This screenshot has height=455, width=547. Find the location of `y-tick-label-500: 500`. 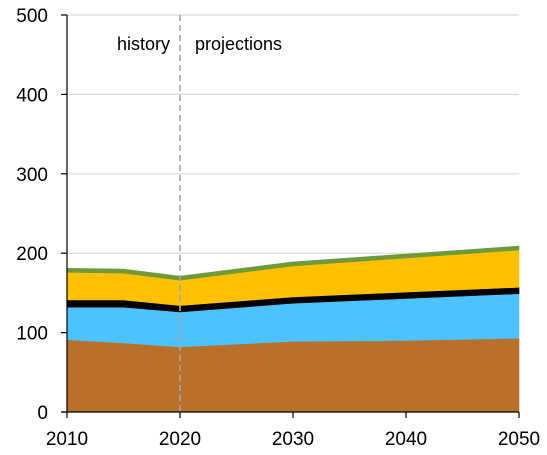

y-tick-label-500: 500 is located at coordinates (32, 16).